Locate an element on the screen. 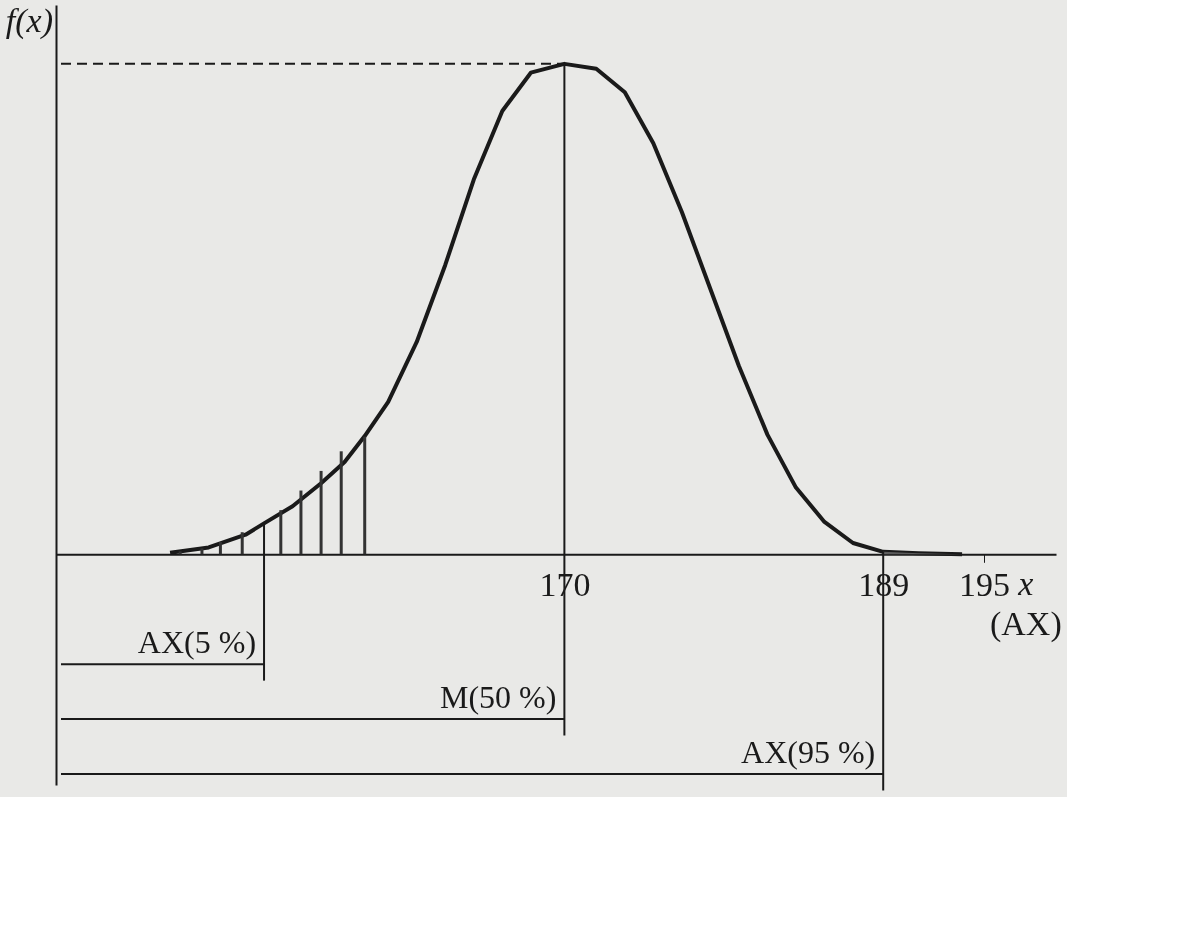 The image size is (1186, 940). x-axis-title: x is located at coordinates (1025, 584).